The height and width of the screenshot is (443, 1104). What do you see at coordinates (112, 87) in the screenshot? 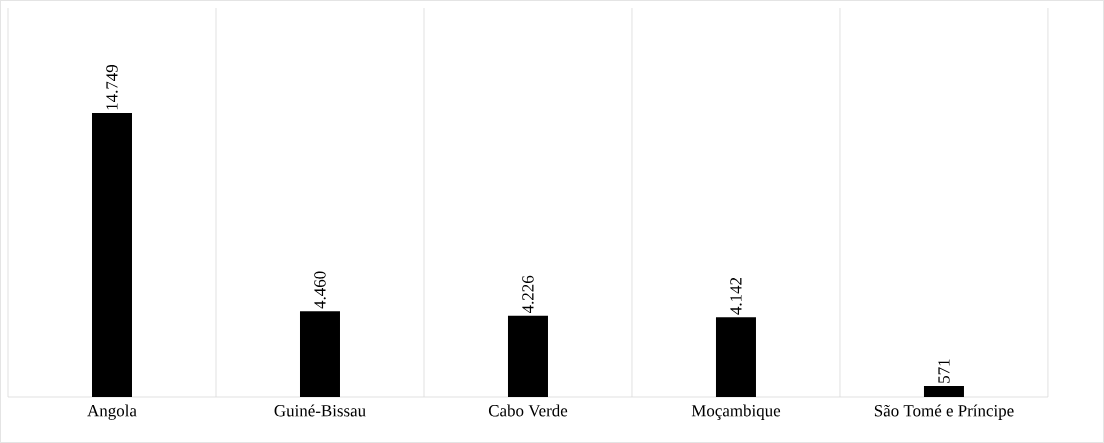
I see `data-label: 14.749` at bounding box center [112, 87].